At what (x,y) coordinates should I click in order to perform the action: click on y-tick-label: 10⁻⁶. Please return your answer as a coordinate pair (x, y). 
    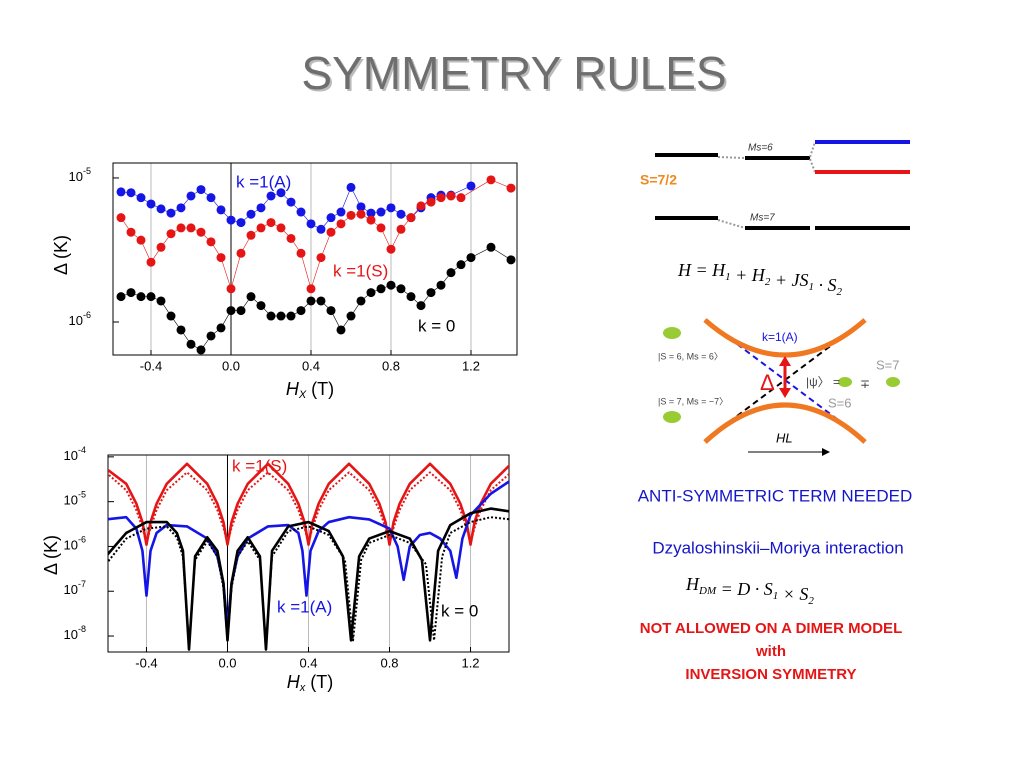
    Looking at the image, I should click on (75, 544).